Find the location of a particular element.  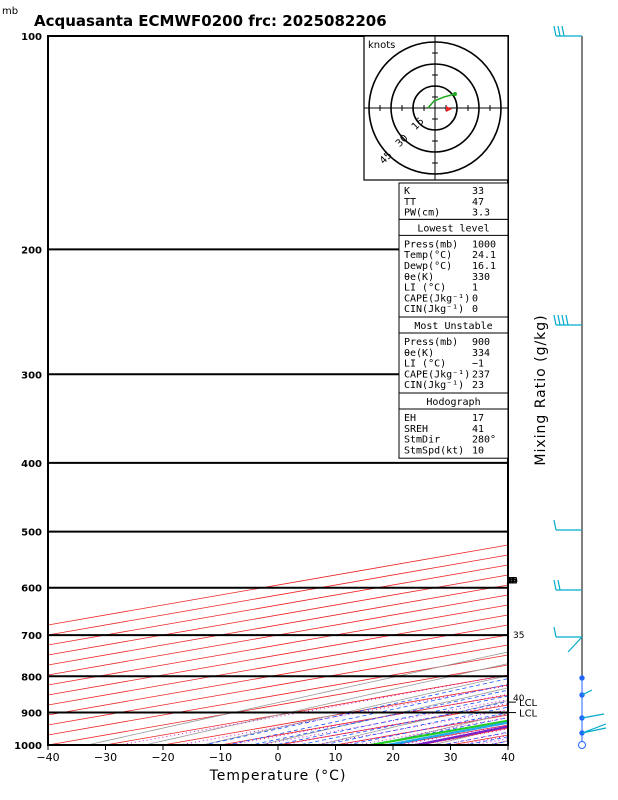

indices-box-top is located at coordinates (453, 201).